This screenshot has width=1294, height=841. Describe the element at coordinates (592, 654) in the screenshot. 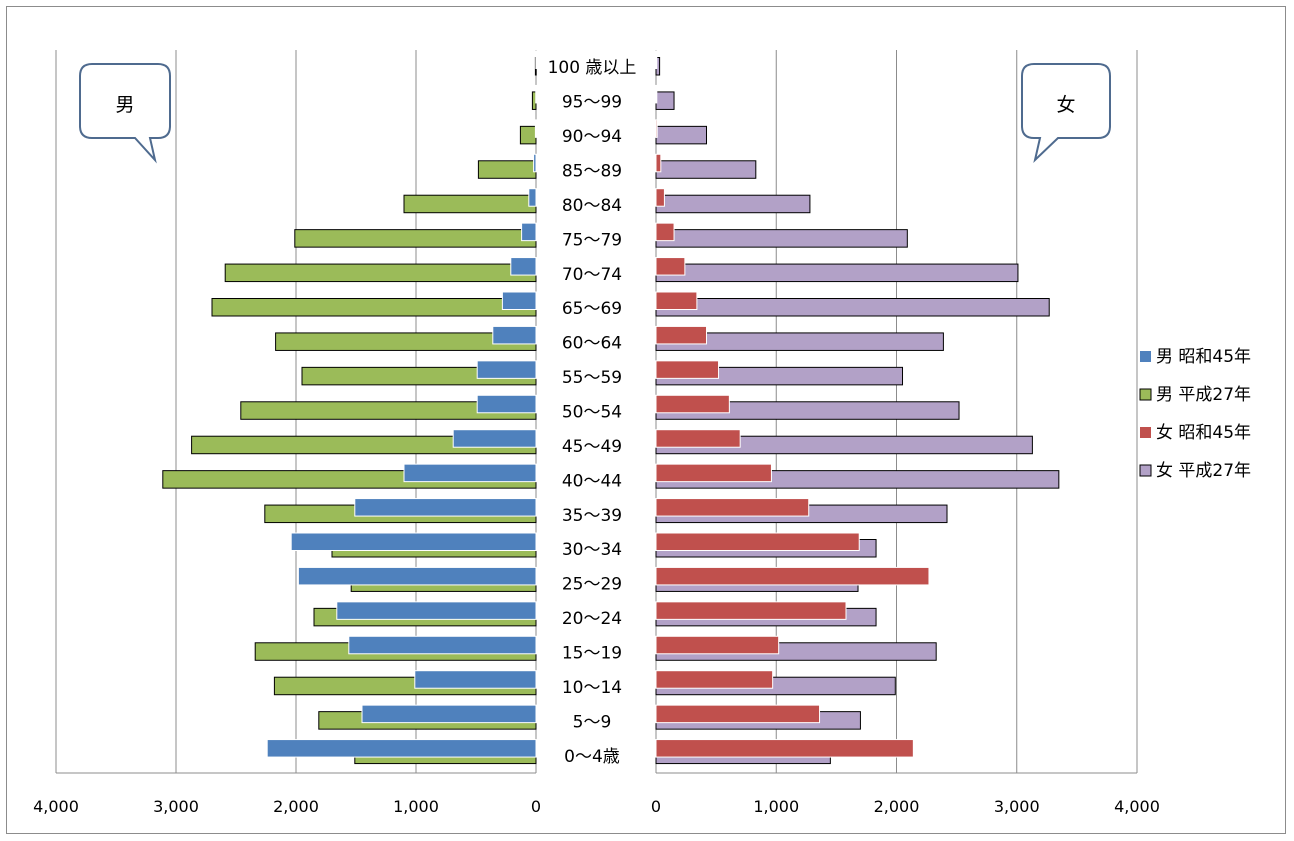

I see `category-label: 15〜19` at that location.